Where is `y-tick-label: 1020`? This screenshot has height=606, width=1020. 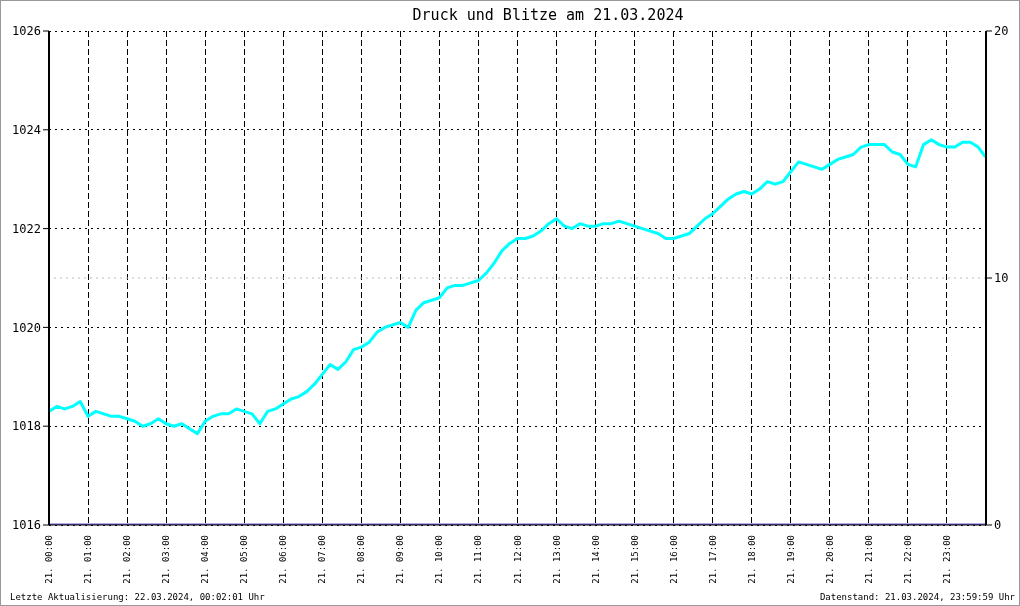 y-tick-label: 1020 is located at coordinates (26, 327).